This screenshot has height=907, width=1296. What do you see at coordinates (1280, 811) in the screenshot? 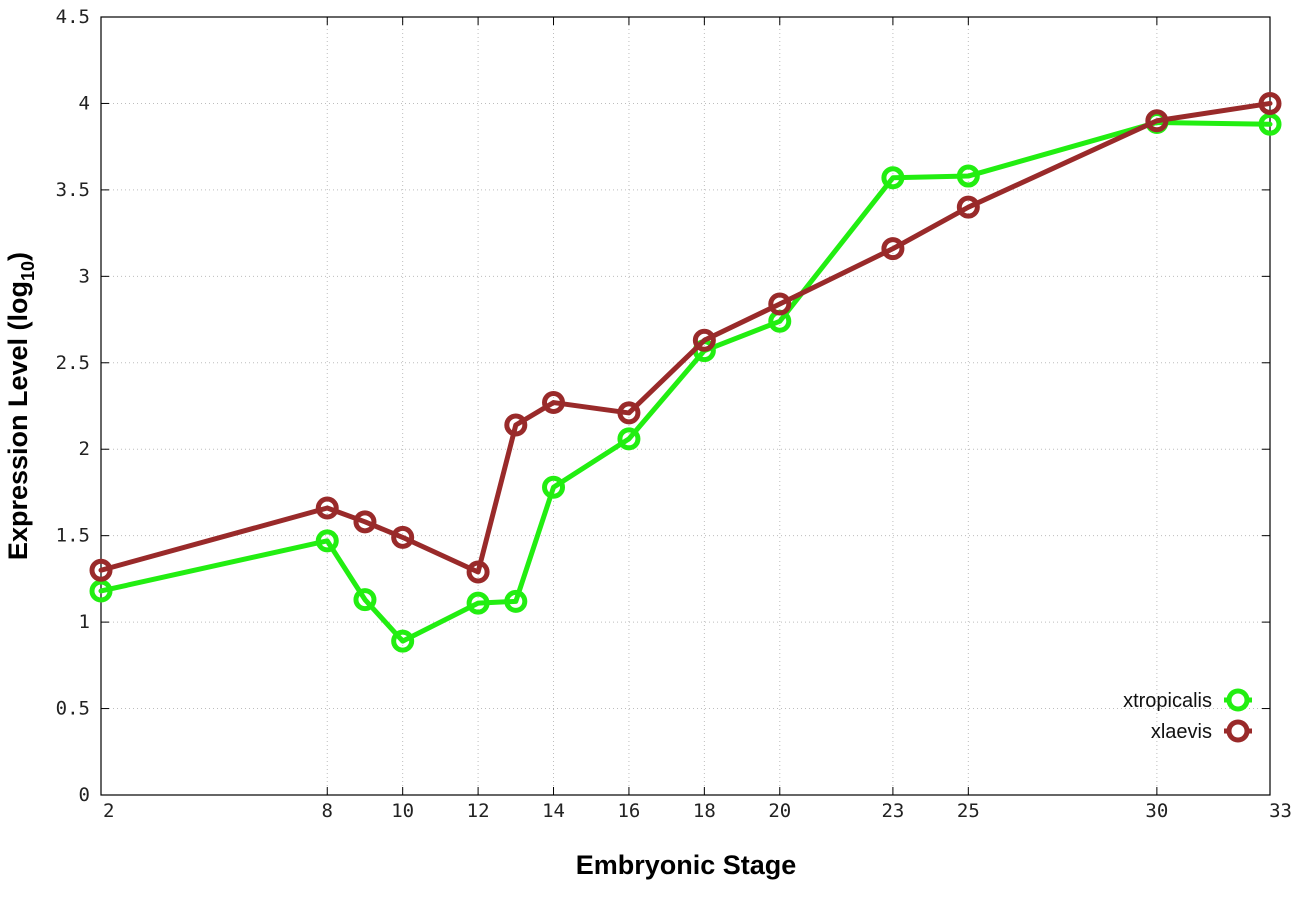
I see `x-tick-label: 33` at bounding box center [1280, 811].